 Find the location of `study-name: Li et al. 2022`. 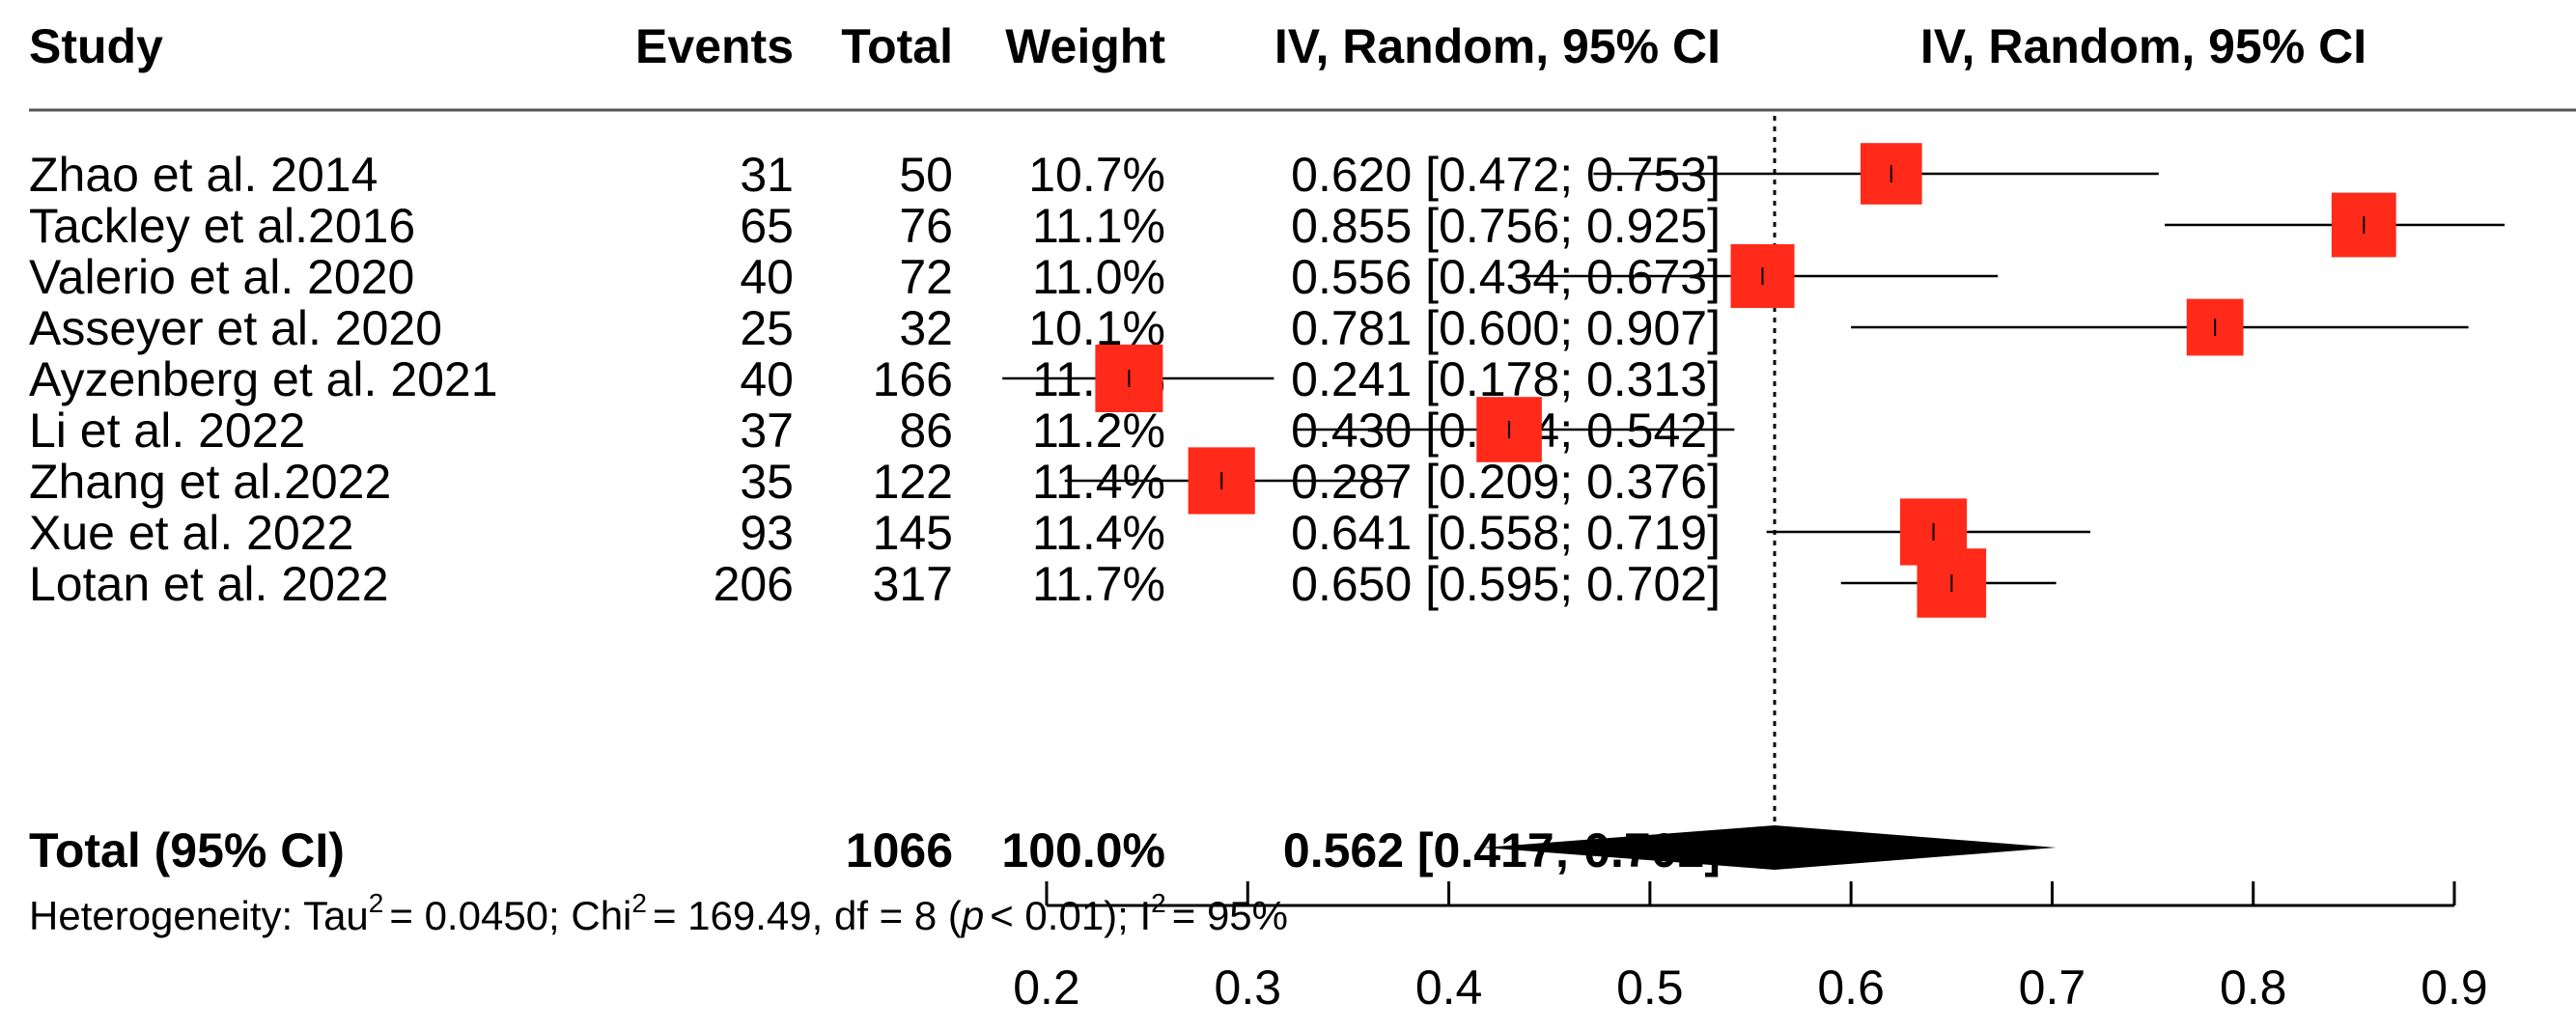

study-name: Li et al. 2022 is located at coordinates (167, 431).